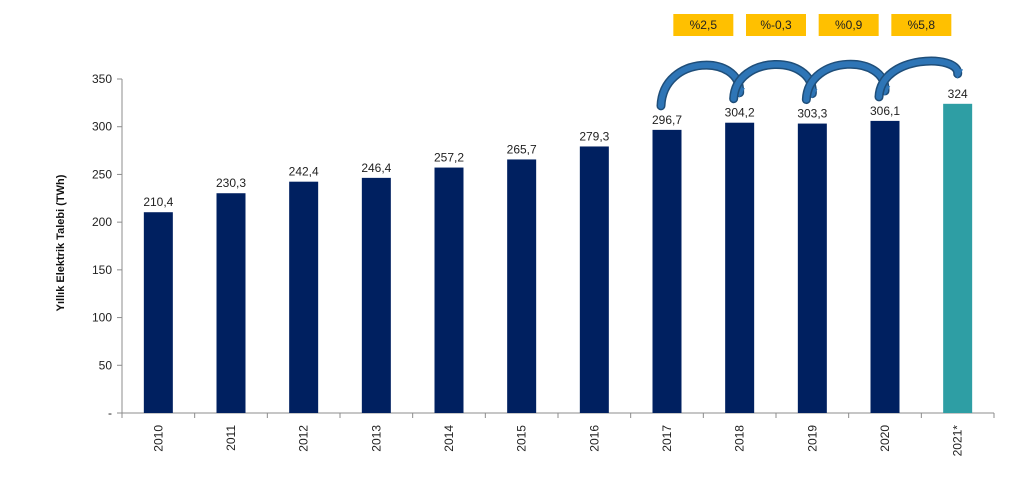 The height and width of the screenshot is (480, 1024). Describe the element at coordinates (158, 438) in the screenshot. I see `x-tick-label: 2010` at that location.